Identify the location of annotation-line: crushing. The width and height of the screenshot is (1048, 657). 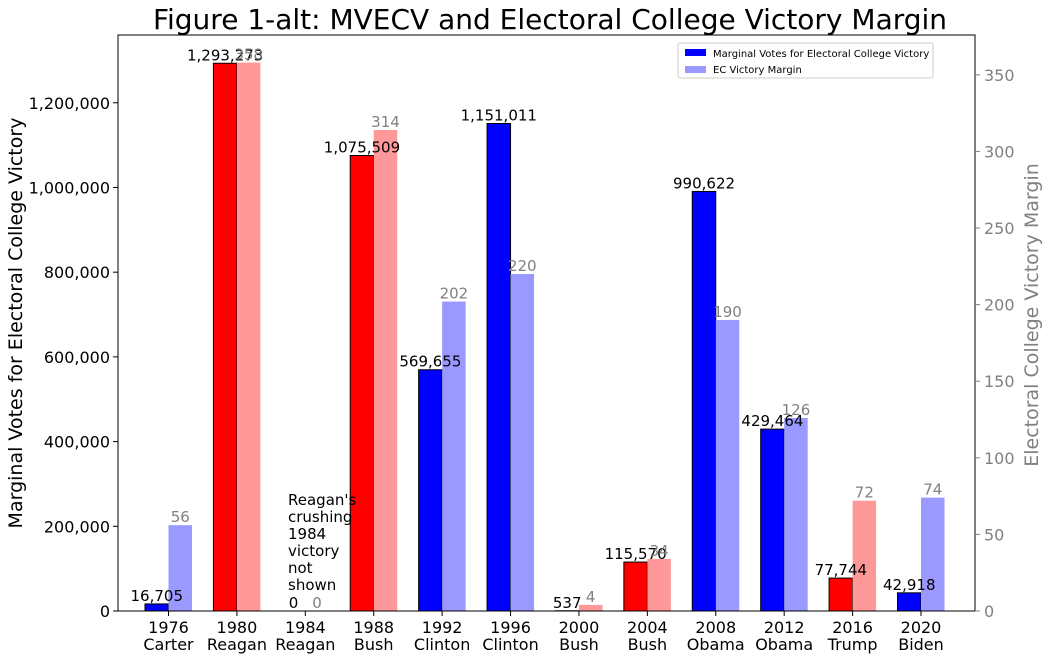
(320, 517).